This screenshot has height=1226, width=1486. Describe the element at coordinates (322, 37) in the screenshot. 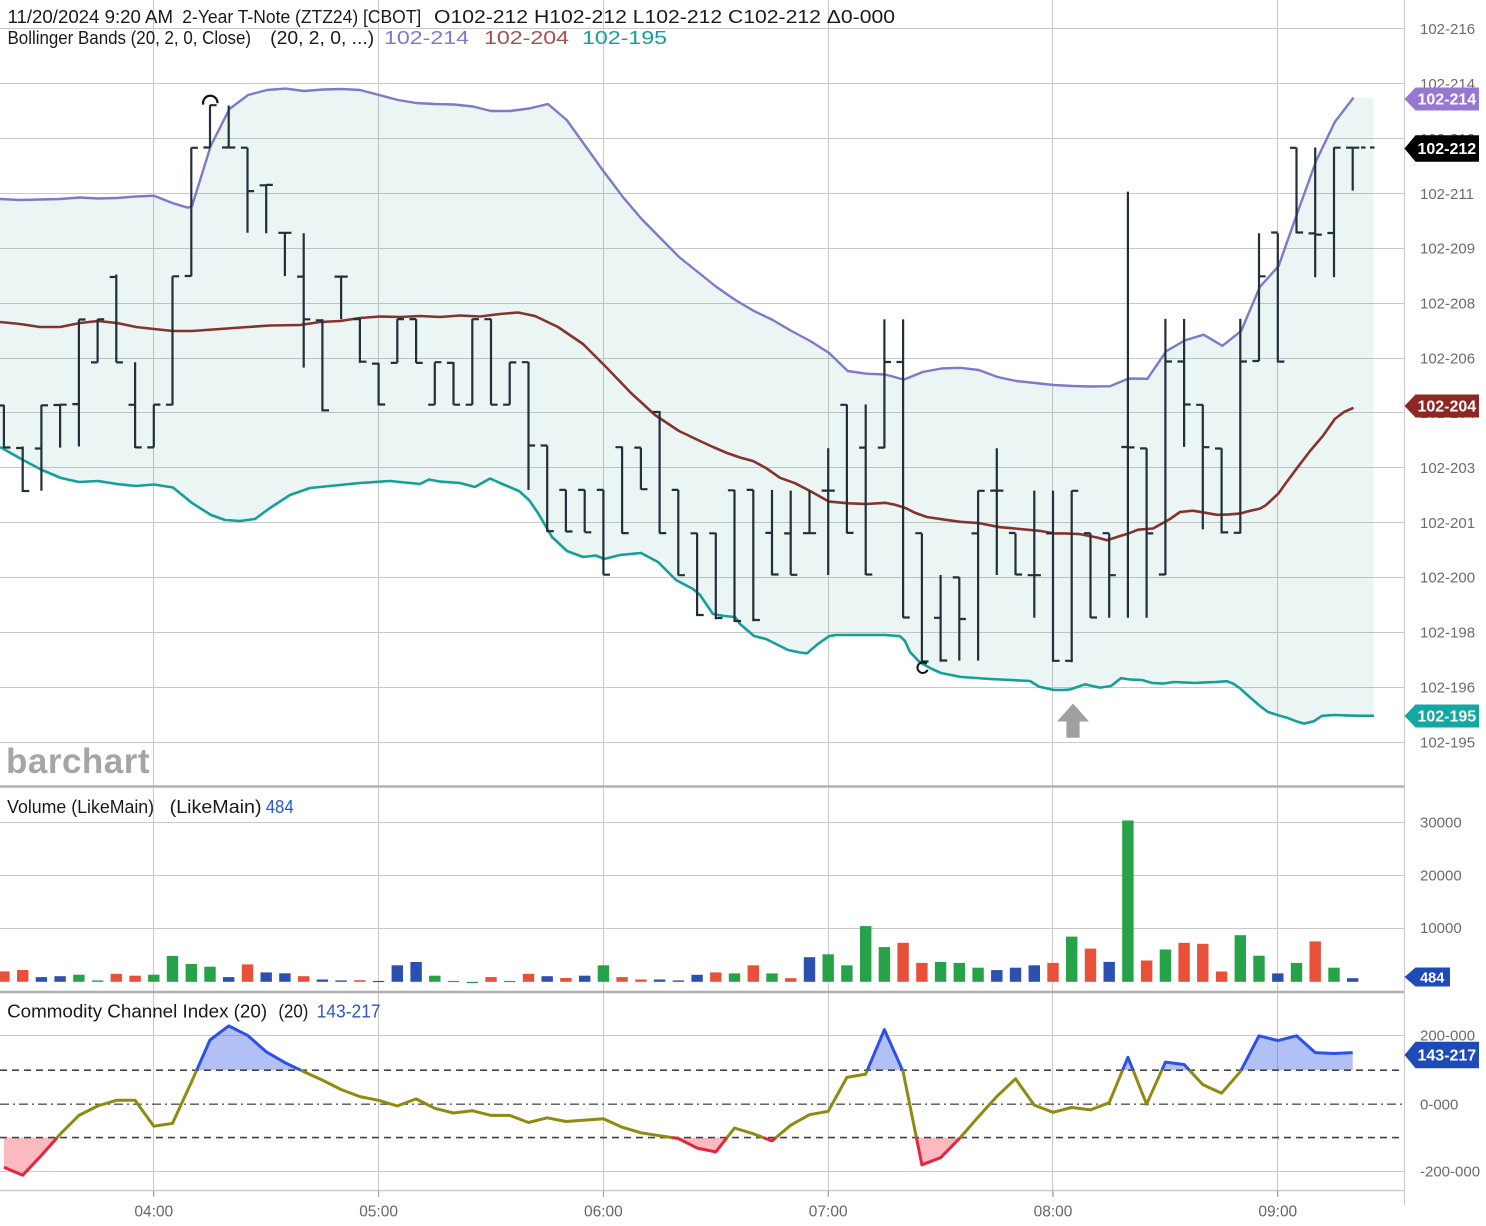

I see `svg-text: (20, 2, 0, ...)` at that location.